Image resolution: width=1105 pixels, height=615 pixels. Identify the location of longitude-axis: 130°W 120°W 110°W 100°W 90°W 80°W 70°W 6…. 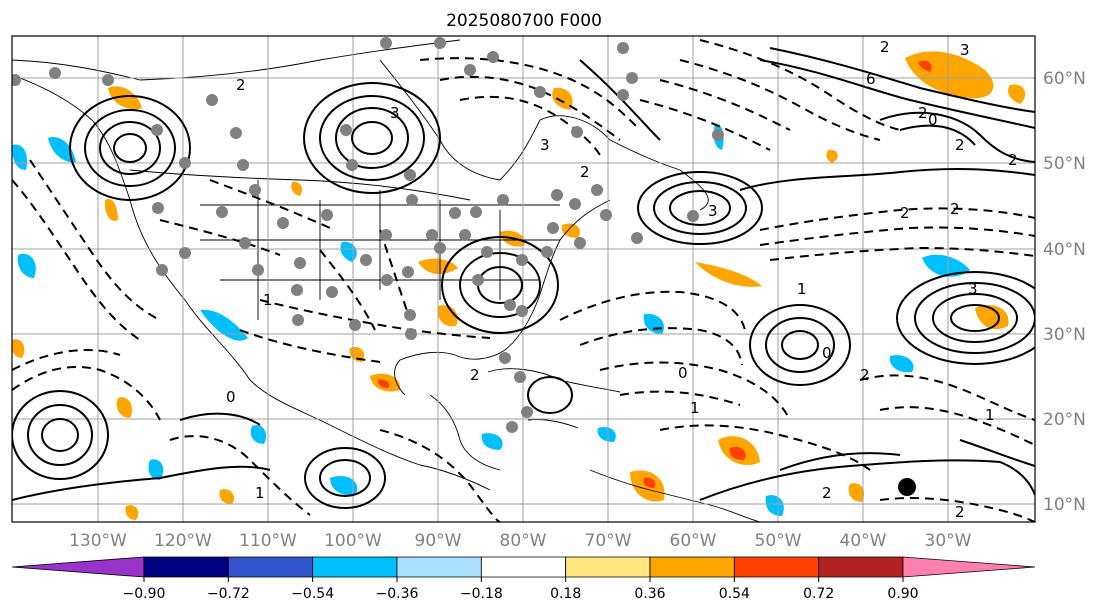
(520, 541).